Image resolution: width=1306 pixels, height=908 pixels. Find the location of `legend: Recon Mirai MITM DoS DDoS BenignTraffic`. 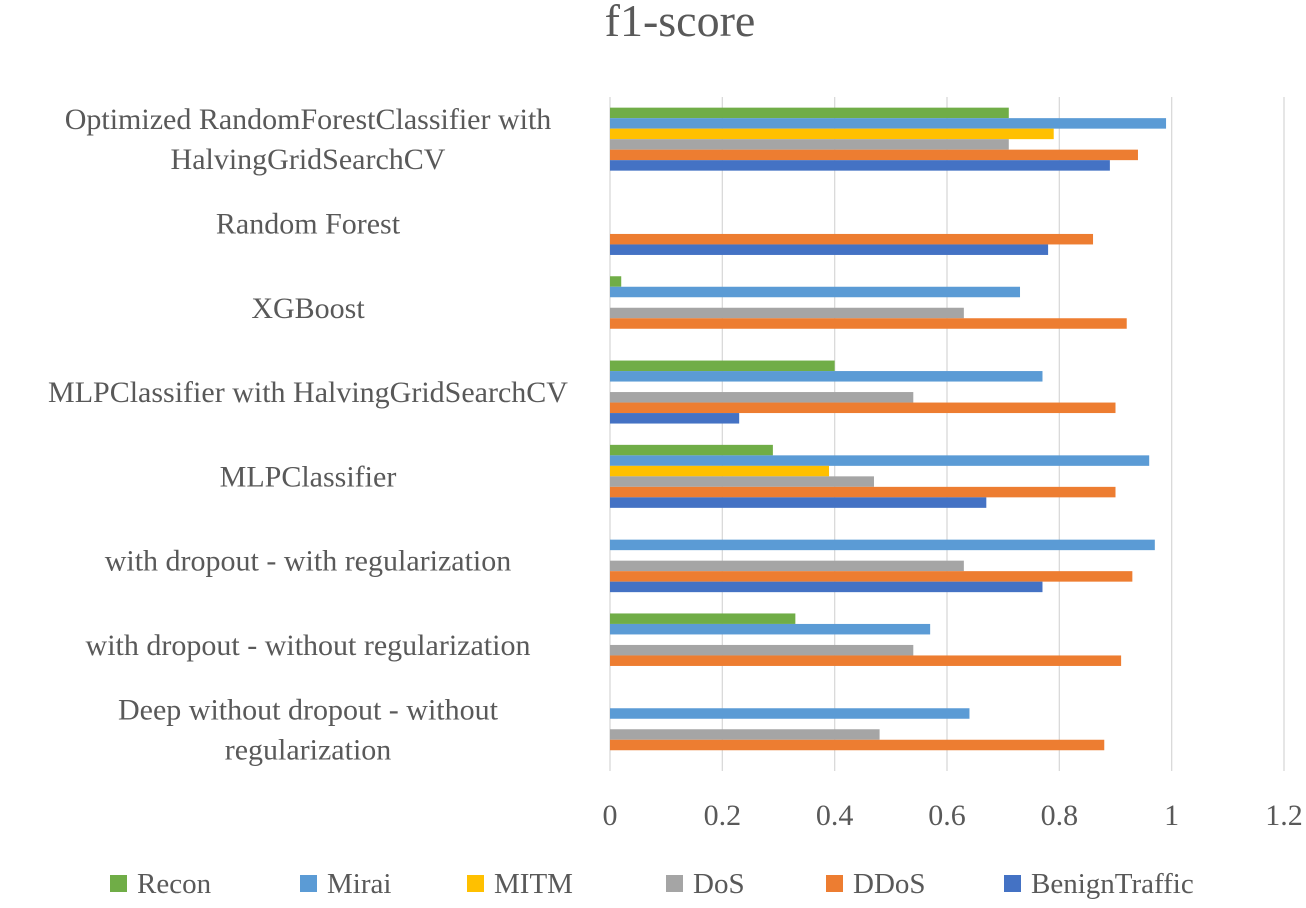

legend: Recon Mirai MITM DoS DDoS BenignTraffic is located at coordinates (652, 884).